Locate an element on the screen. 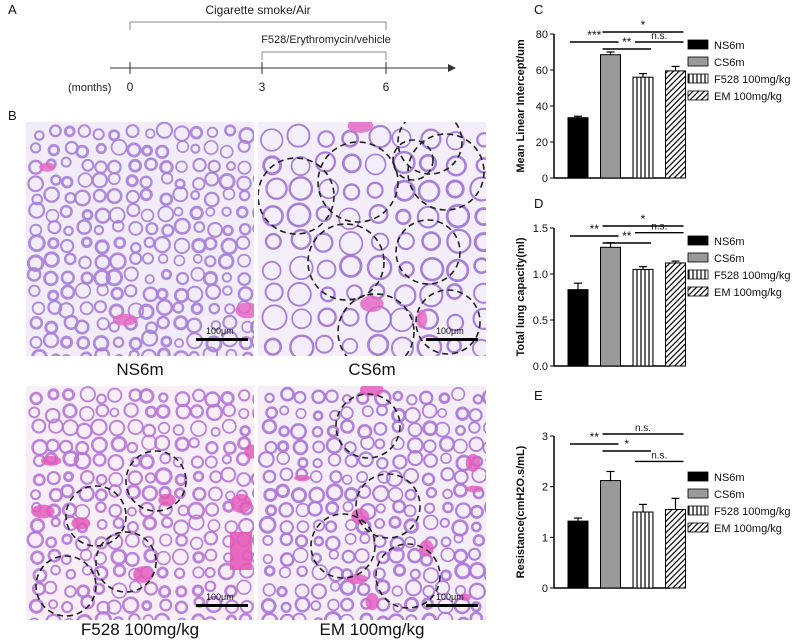  panel-label-e: E is located at coordinates (538, 395).